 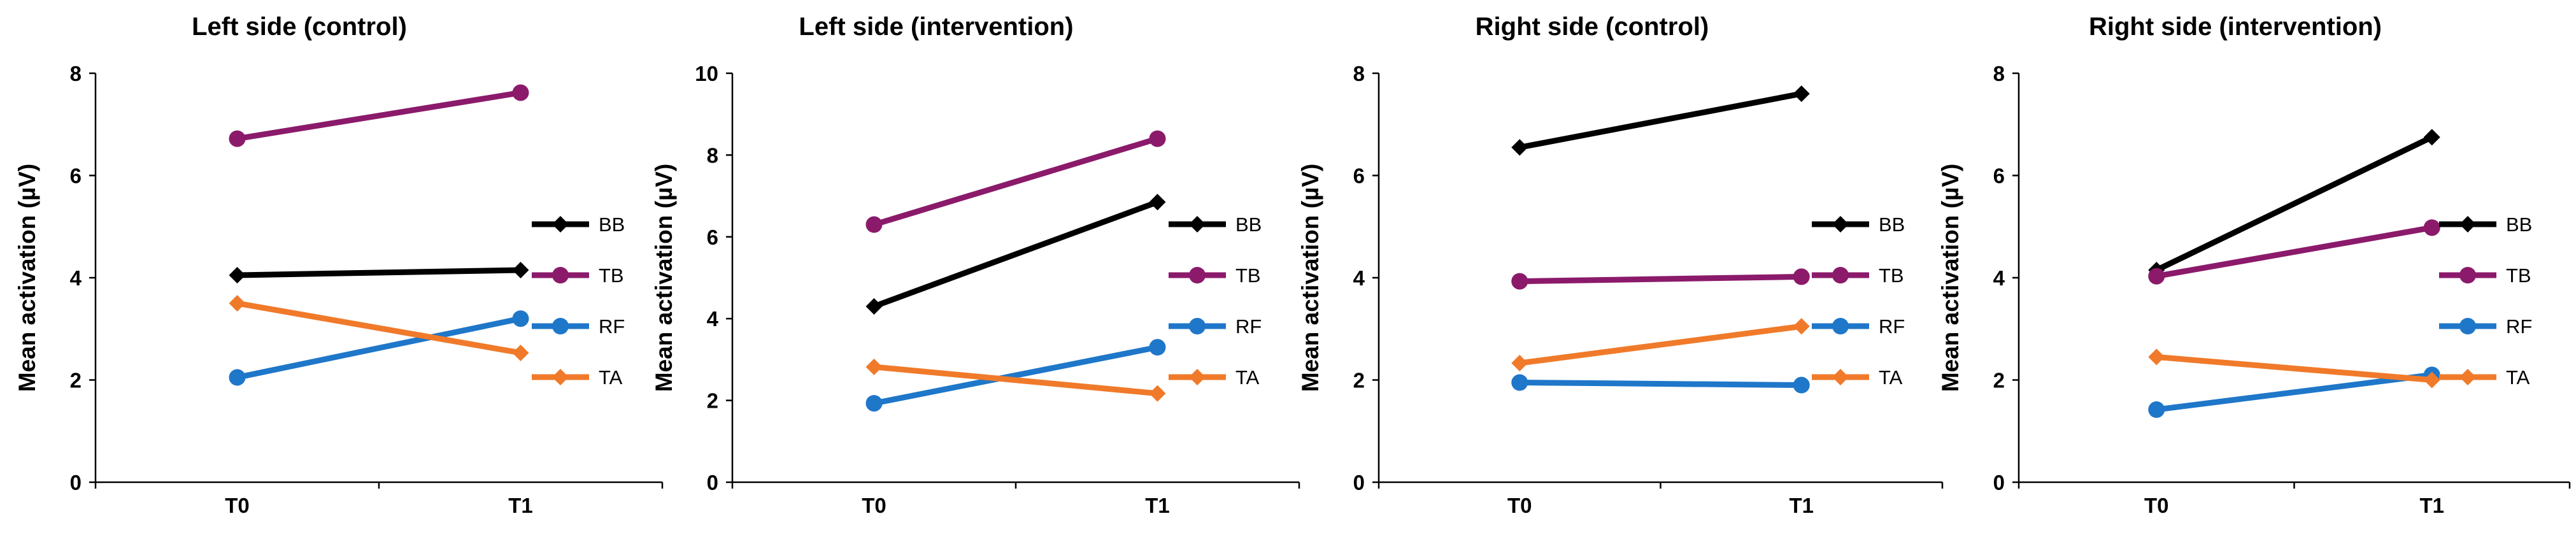 I want to click on chart-3-ytick-label-2: 2, so click(x=1359, y=380).